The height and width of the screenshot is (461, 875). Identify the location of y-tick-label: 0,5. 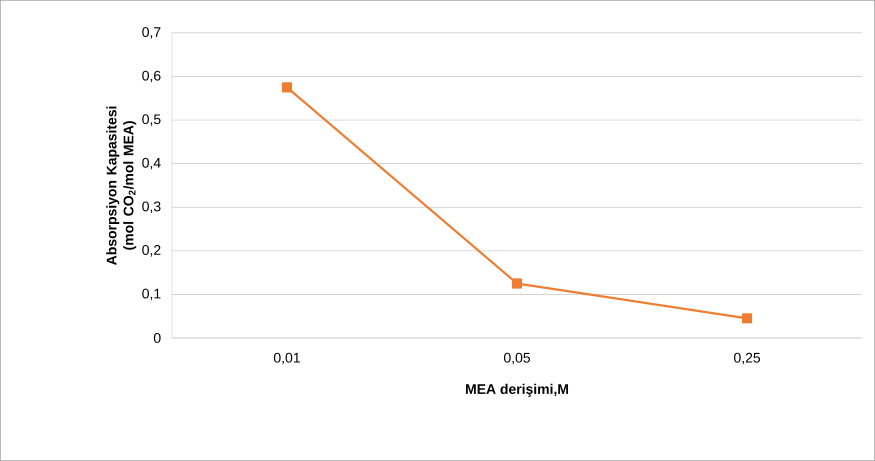
(151, 120).